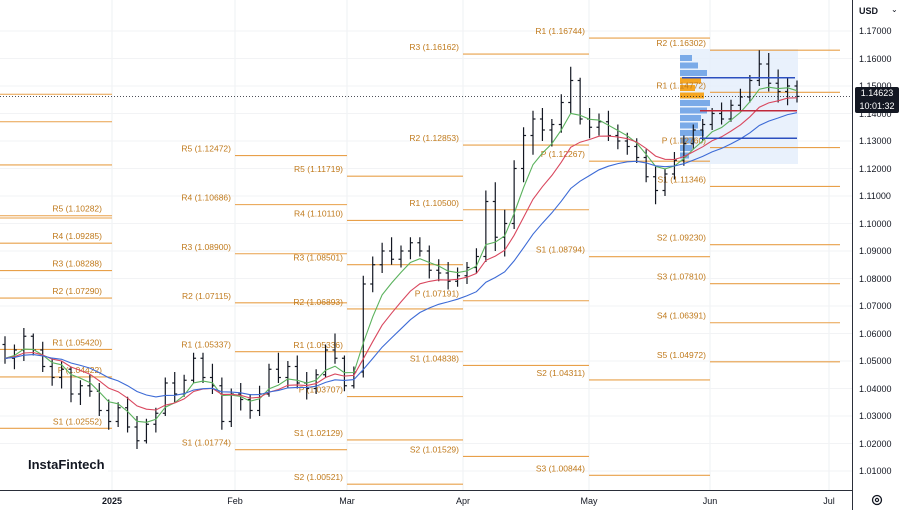  I want to click on pivot-label: S1 (1.11346), so click(681, 179).